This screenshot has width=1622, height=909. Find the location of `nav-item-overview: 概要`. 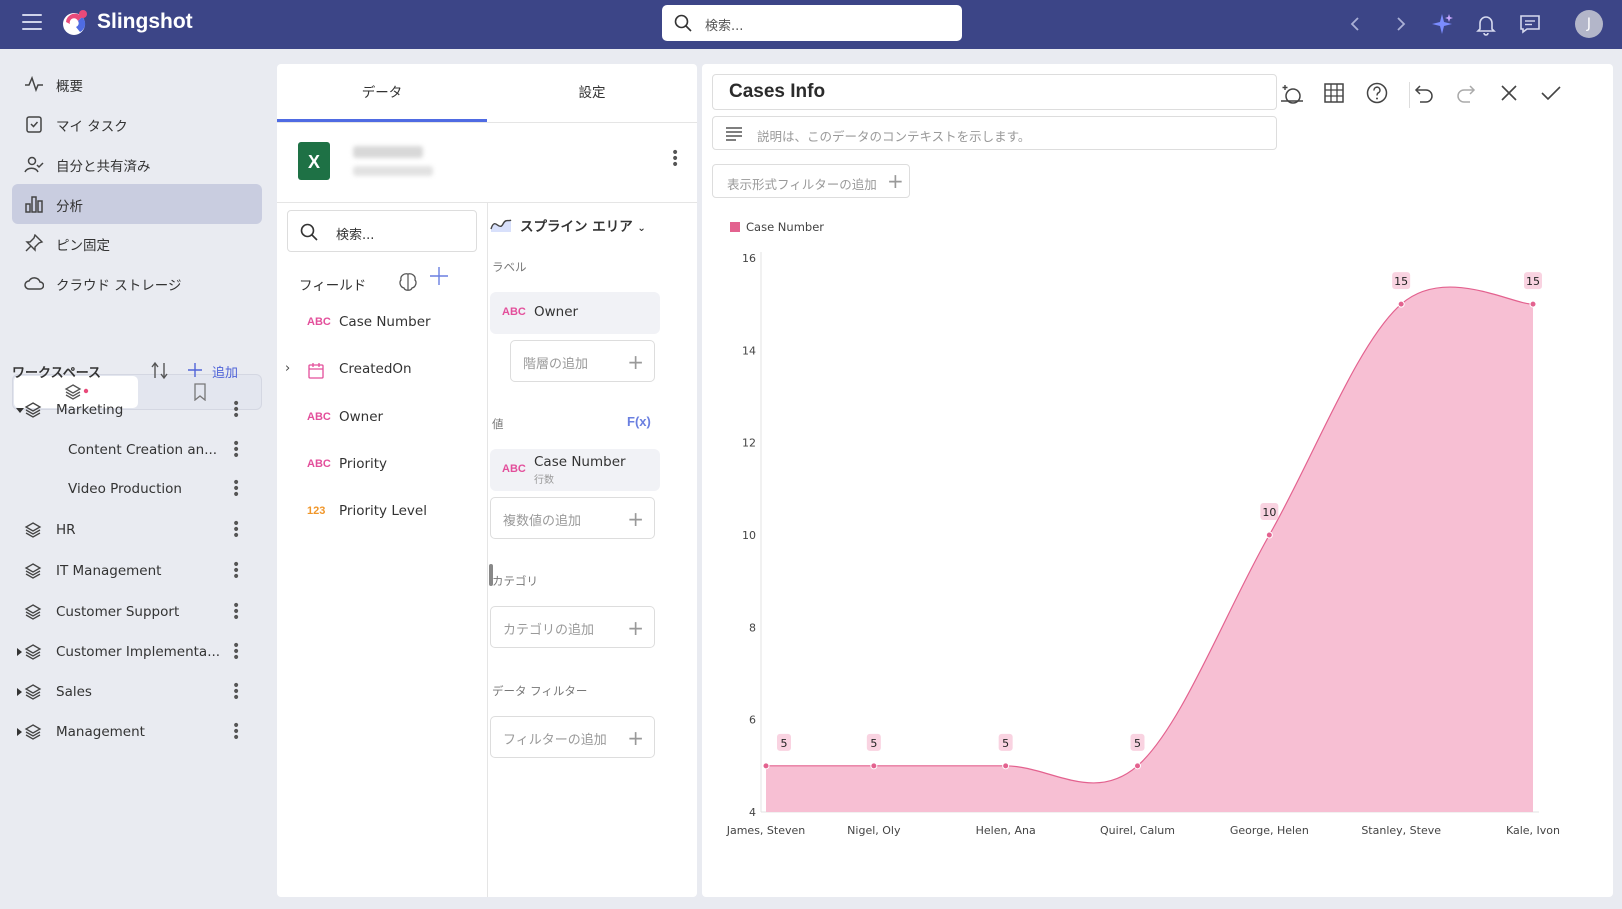

nav-item-overview: 概要 is located at coordinates (137, 84).